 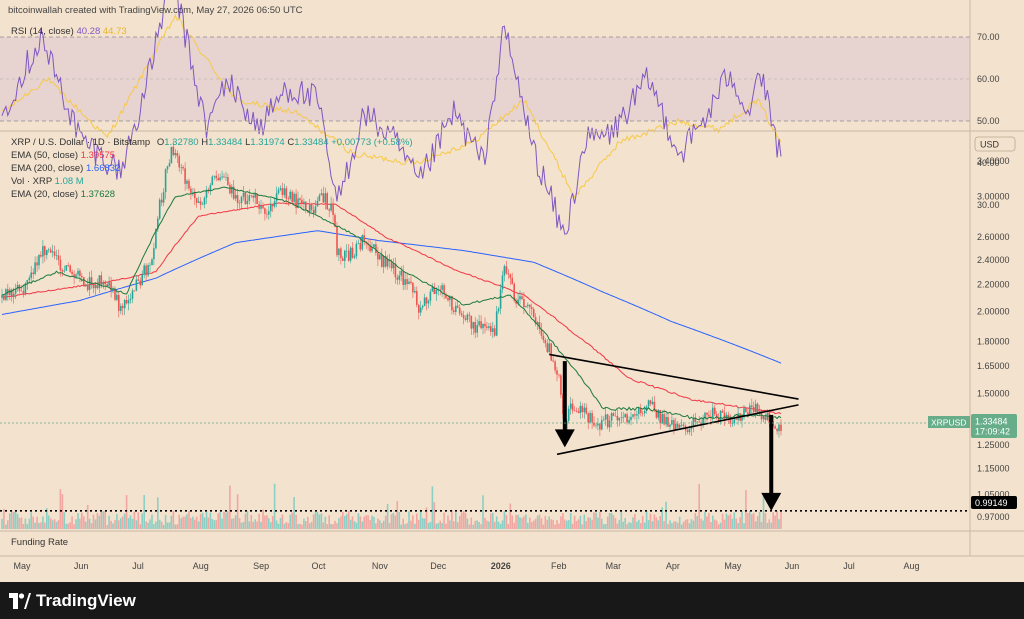 I want to click on close-label: C, so click(x=291, y=142).